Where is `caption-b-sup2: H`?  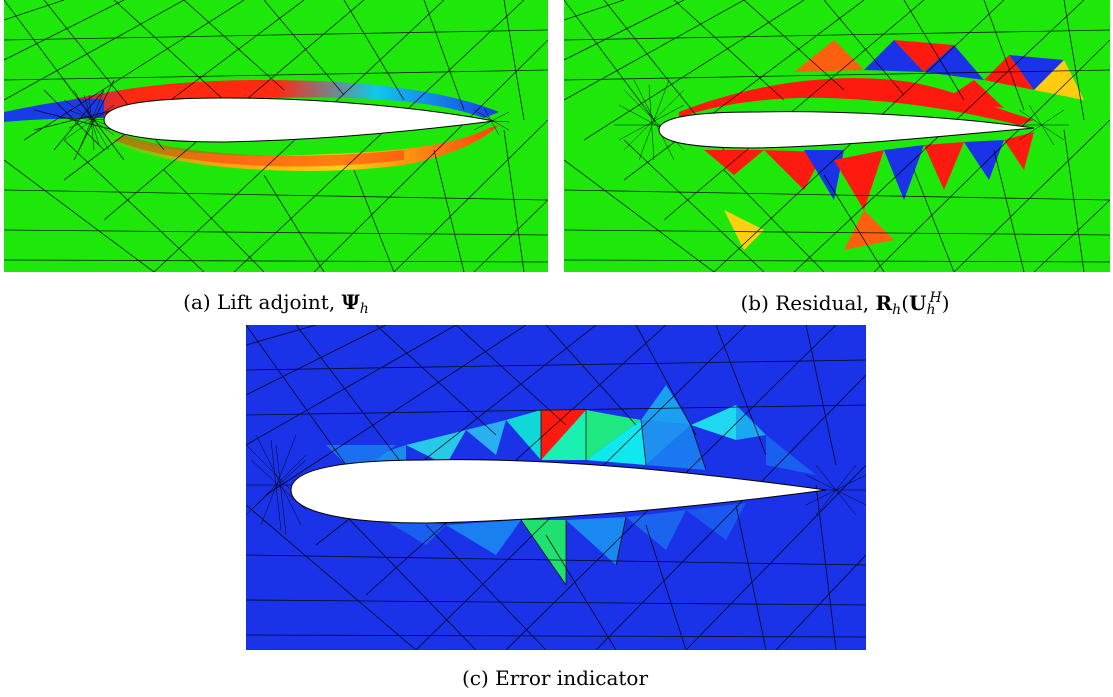 caption-b-sup2: H is located at coordinates (935, 298).